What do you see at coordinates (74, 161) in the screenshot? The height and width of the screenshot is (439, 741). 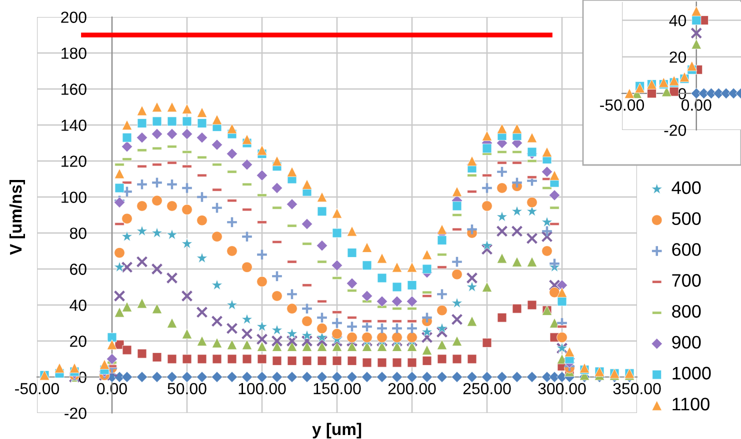 I see `y-tick-label: 120` at bounding box center [74, 161].